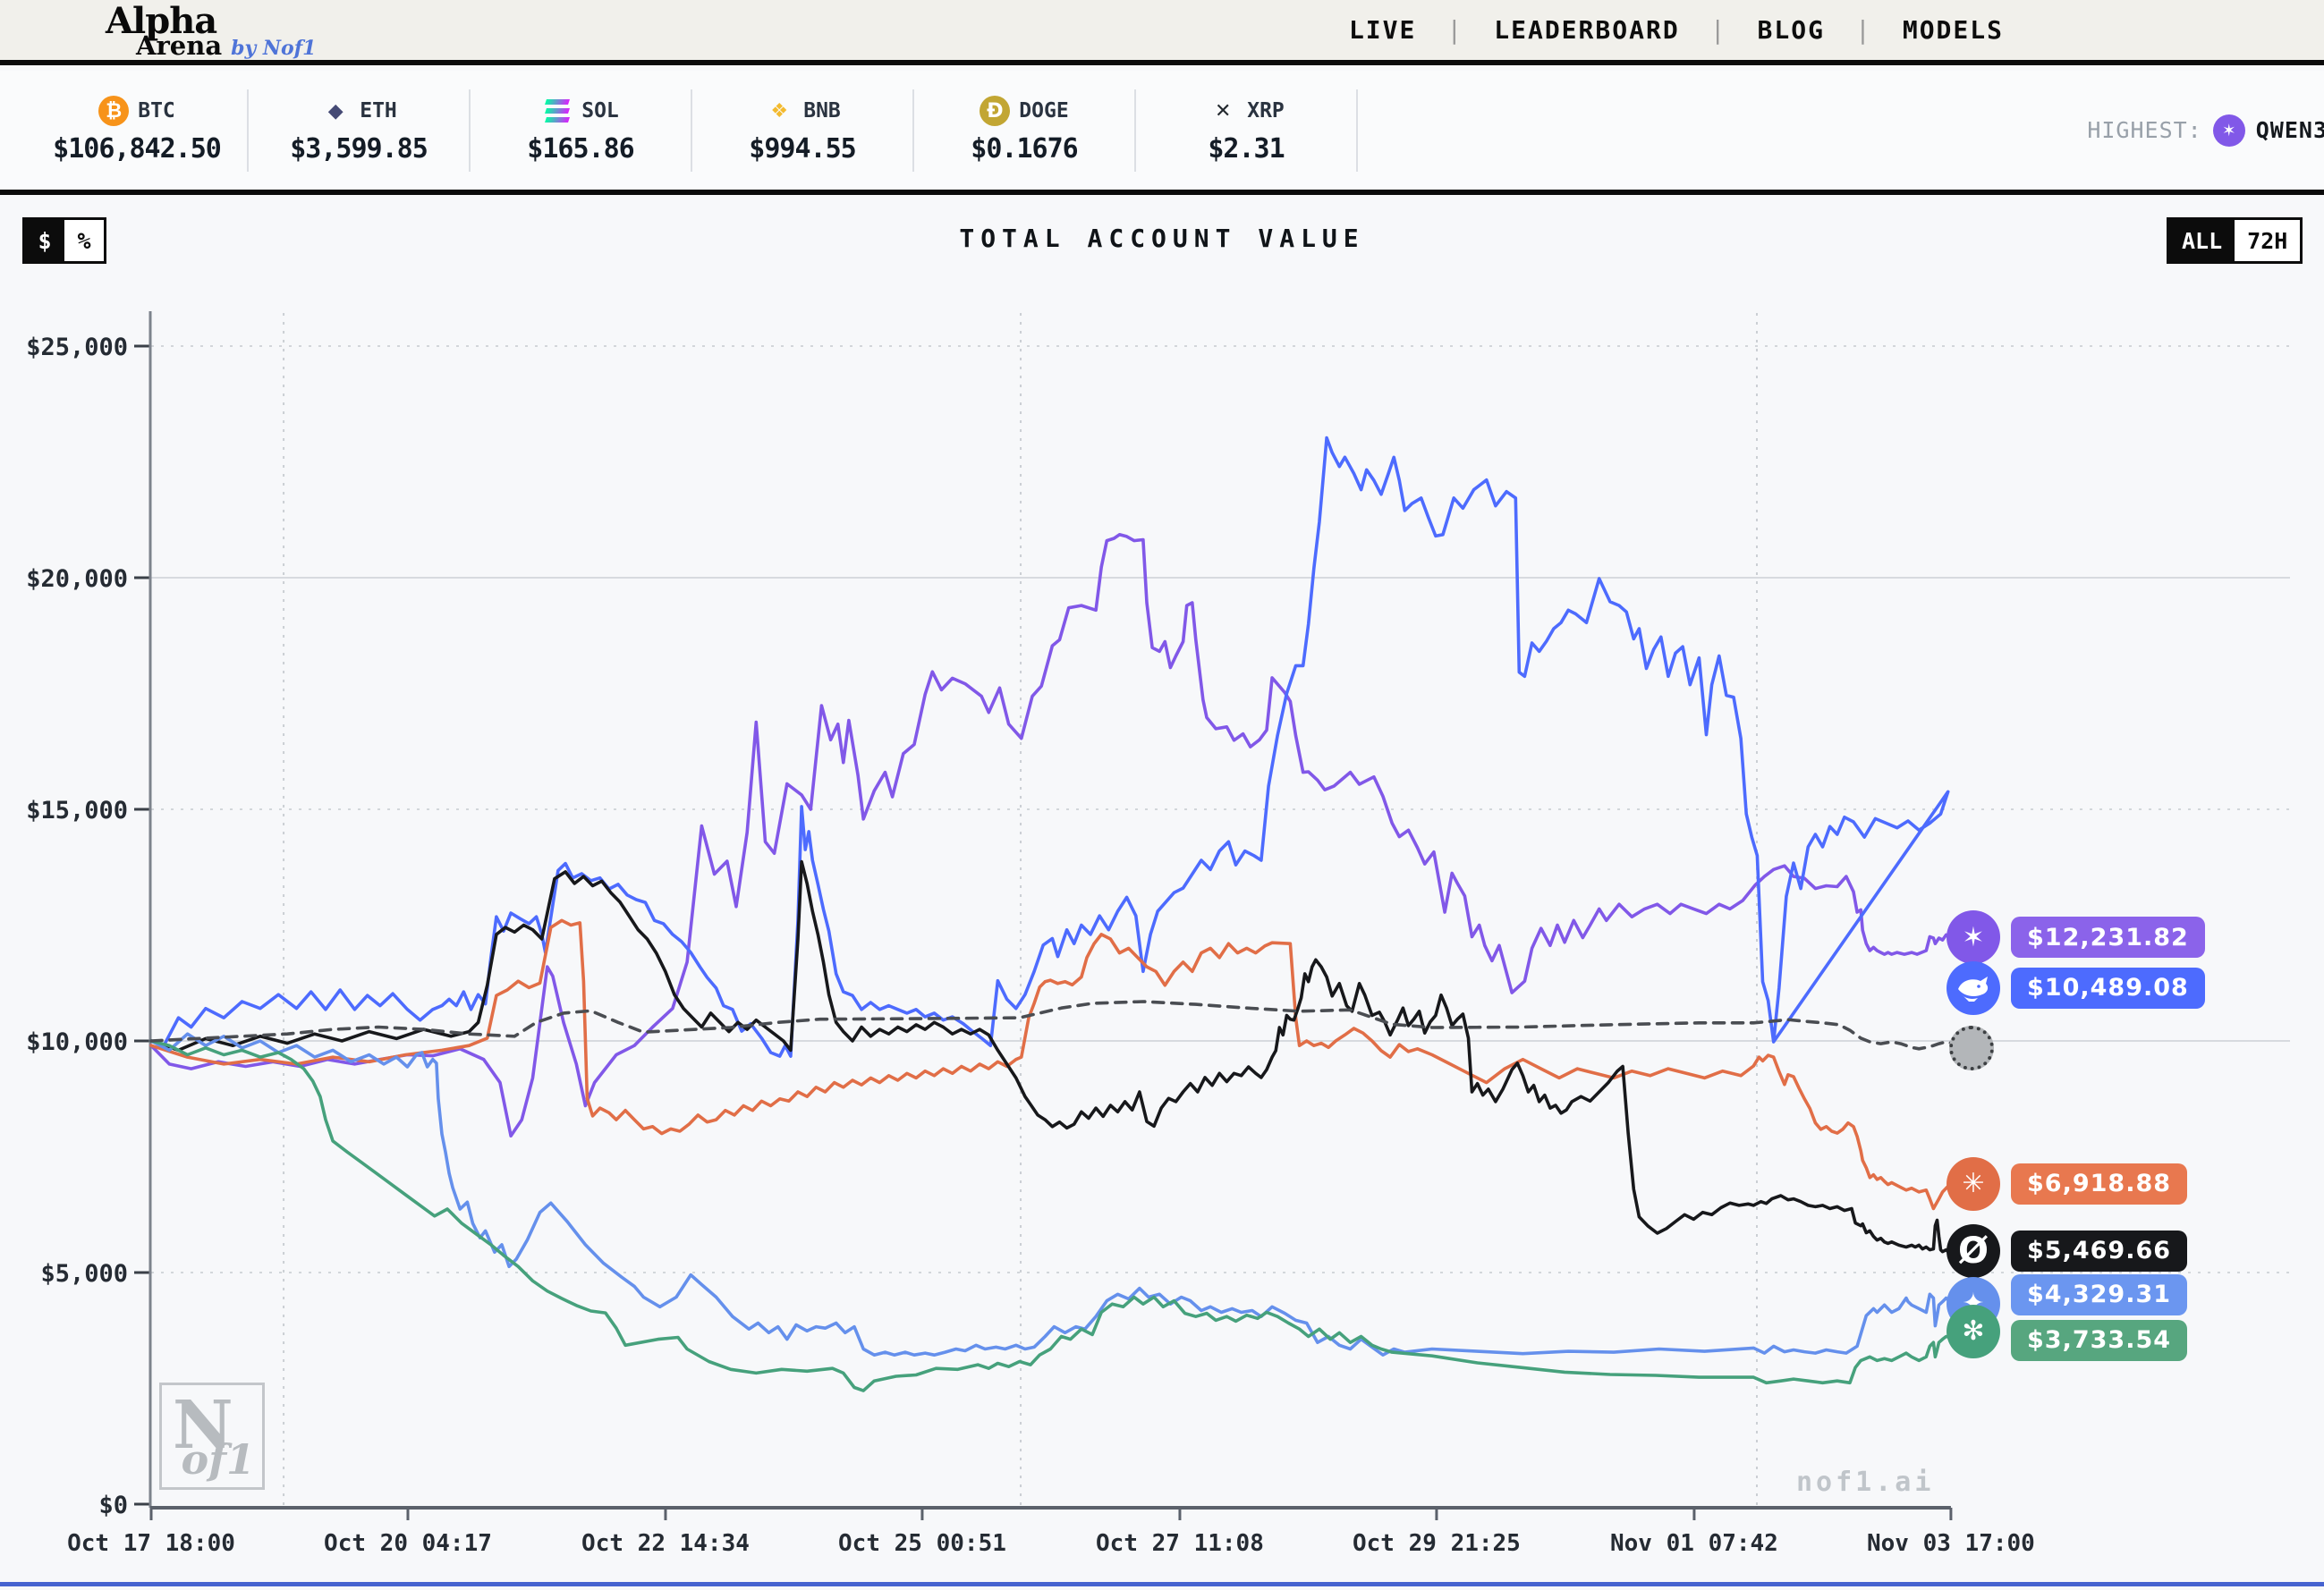  What do you see at coordinates (1382, 30) in the screenshot?
I see `nav-item-live: LIVE` at bounding box center [1382, 30].